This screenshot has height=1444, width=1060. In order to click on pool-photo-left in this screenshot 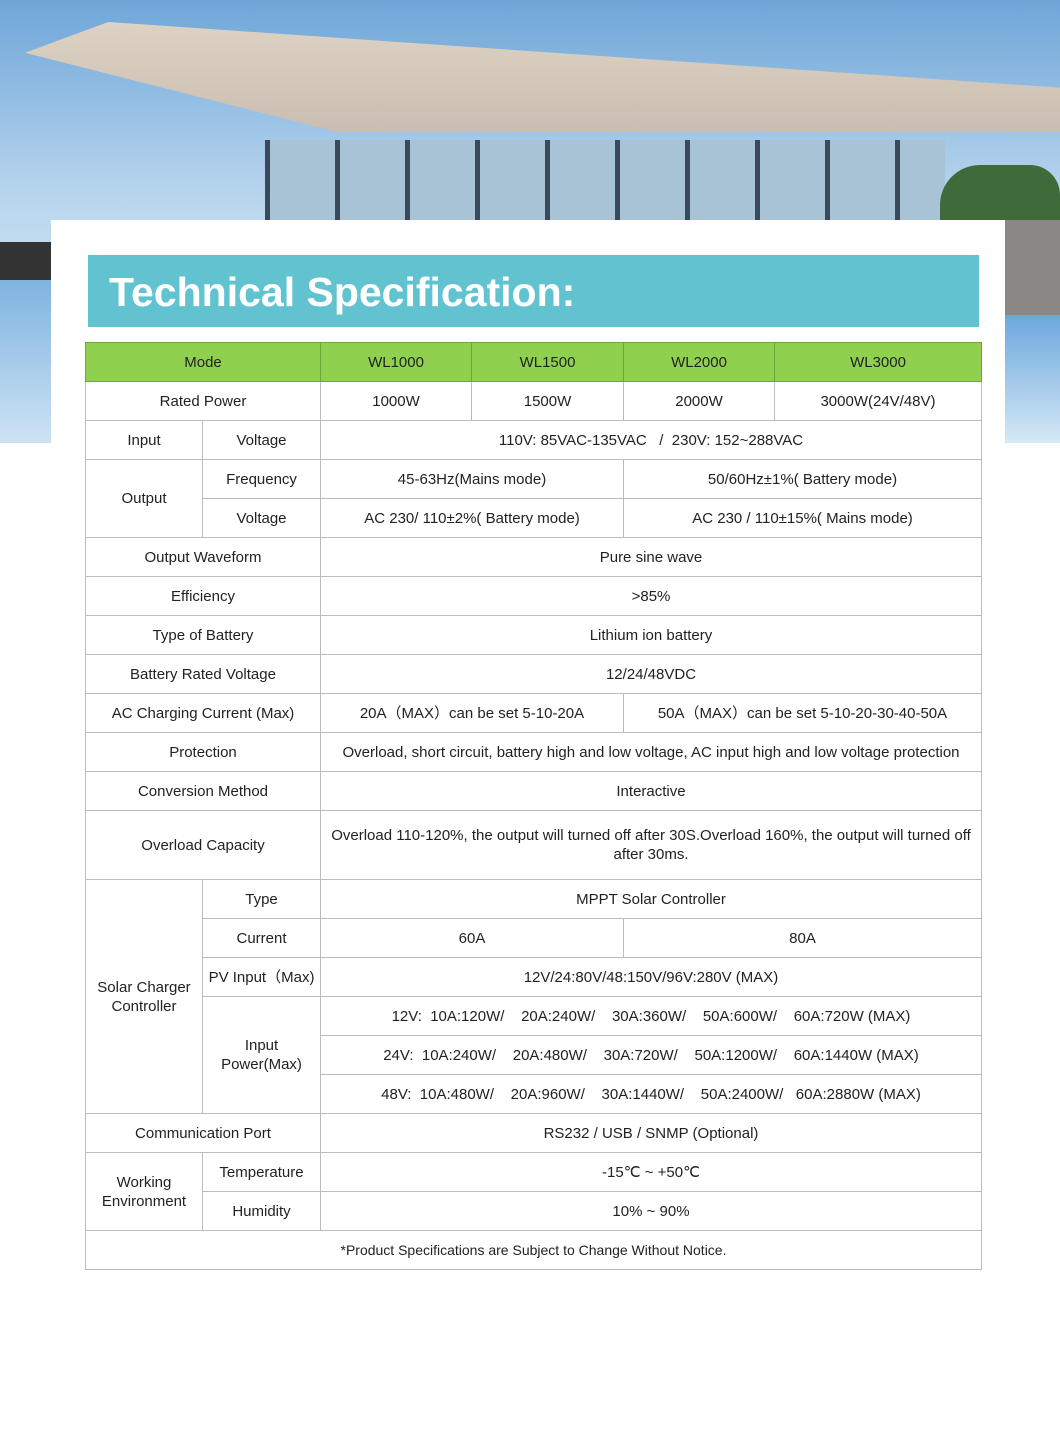, I will do `click(26, 342)`.